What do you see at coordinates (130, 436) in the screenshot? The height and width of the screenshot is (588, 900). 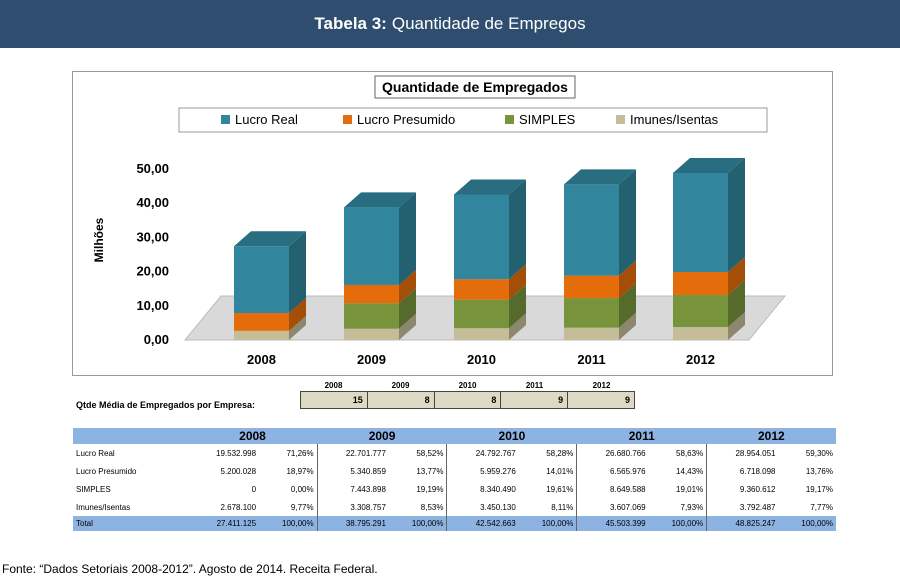 I see `table-header-blank` at bounding box center [130, 436].